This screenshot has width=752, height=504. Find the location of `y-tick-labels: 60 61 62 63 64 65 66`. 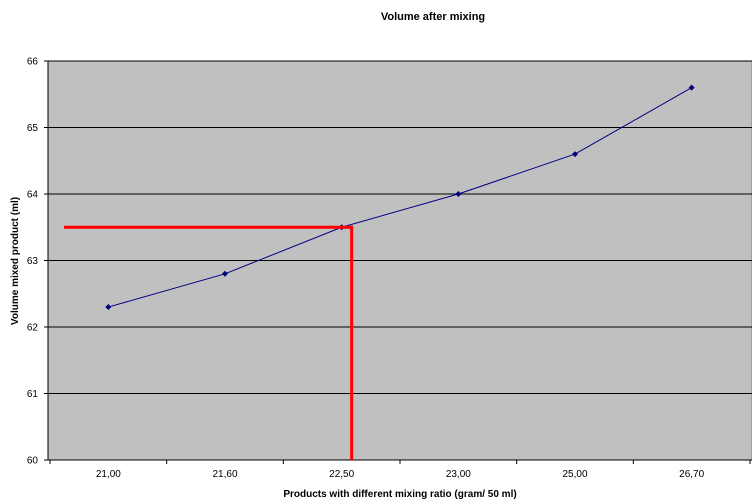

y-tick-labels: 60 61 62 63 64 65 66 is located at coordinates (33, 262).